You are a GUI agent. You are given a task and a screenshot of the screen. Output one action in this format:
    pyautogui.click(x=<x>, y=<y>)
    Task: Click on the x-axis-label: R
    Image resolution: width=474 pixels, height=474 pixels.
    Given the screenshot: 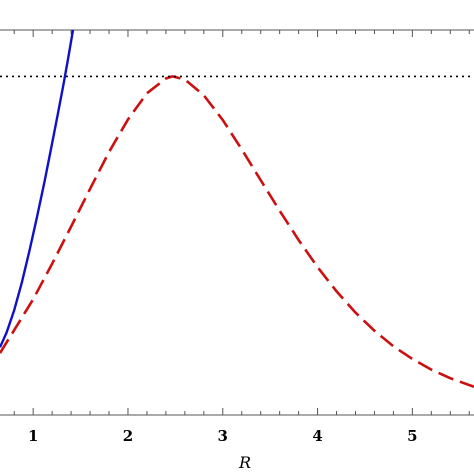 What is the action you would take?
    pyautogui.click(x=244, y=462)
    